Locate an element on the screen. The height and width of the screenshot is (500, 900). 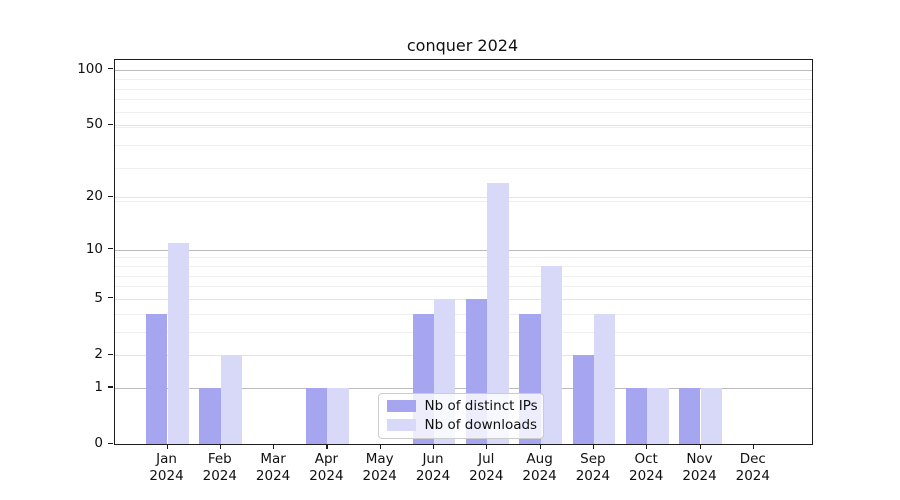
bar-nb-of-downloads-jul is located at coordinates (498, 314).